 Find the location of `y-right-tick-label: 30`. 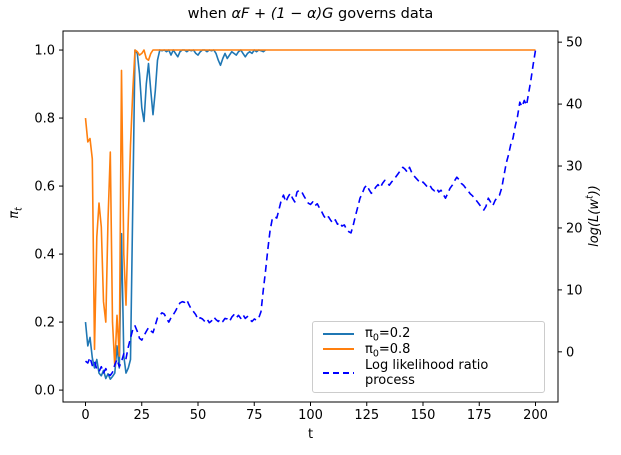

y-right-tick-label: 30 is located at coordinates (574, 167).